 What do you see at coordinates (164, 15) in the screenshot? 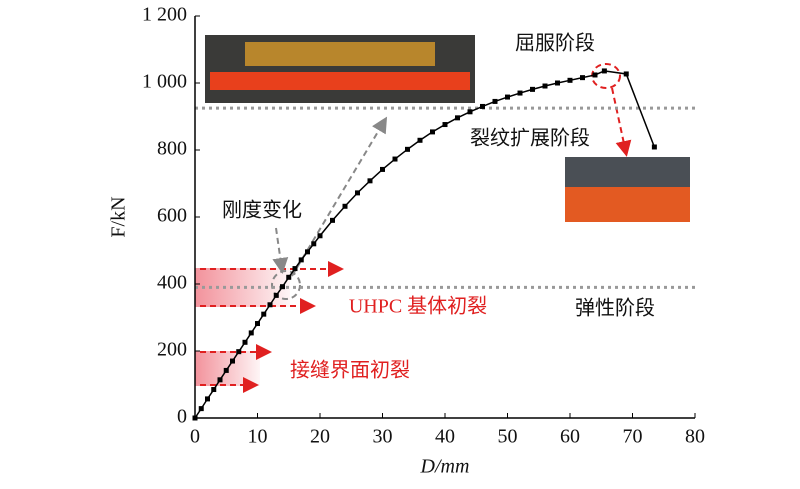
I see `y-tick-label: 1 200` at bounding box center [164, 15].